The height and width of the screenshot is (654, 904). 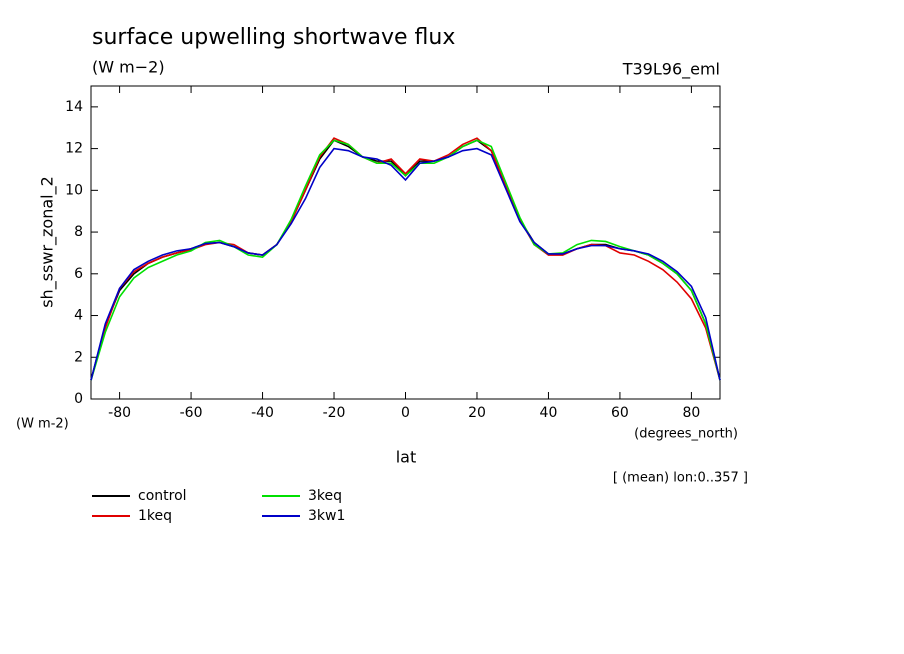 I want to click on y-axis-label: sh_sswr_zonal_2, so click(x=48, y=242).